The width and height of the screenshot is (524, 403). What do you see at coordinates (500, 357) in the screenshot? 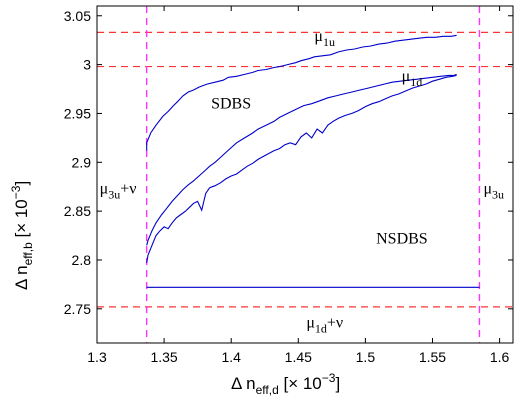
I see `x-tick-label: 1.6` at bounding box center [500, 357].